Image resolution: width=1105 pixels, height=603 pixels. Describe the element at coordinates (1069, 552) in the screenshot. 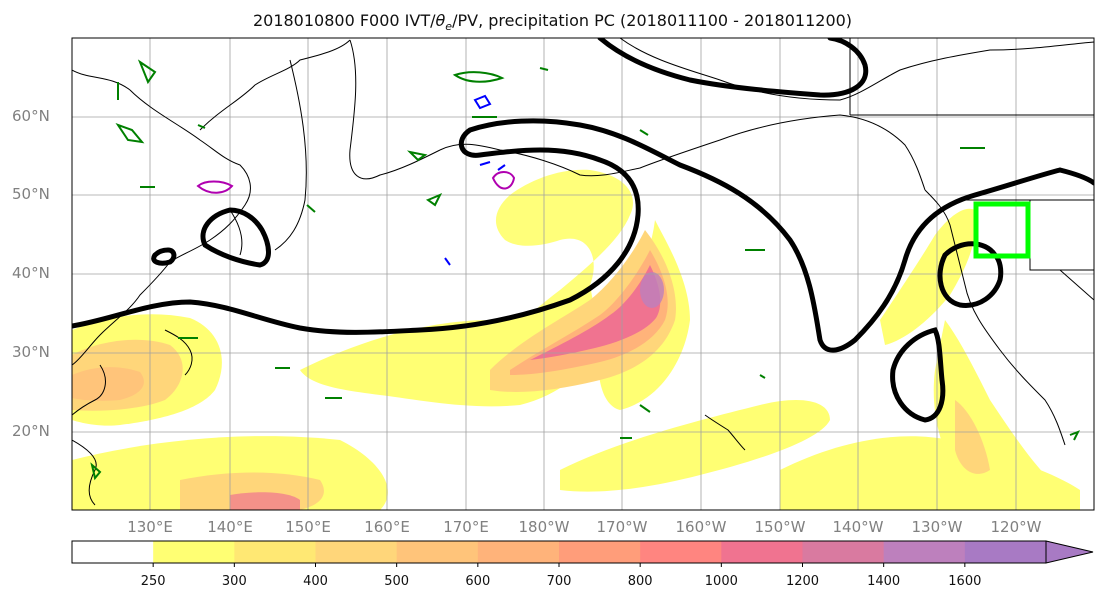

I see `colorbar-extend-arrow` at that location.